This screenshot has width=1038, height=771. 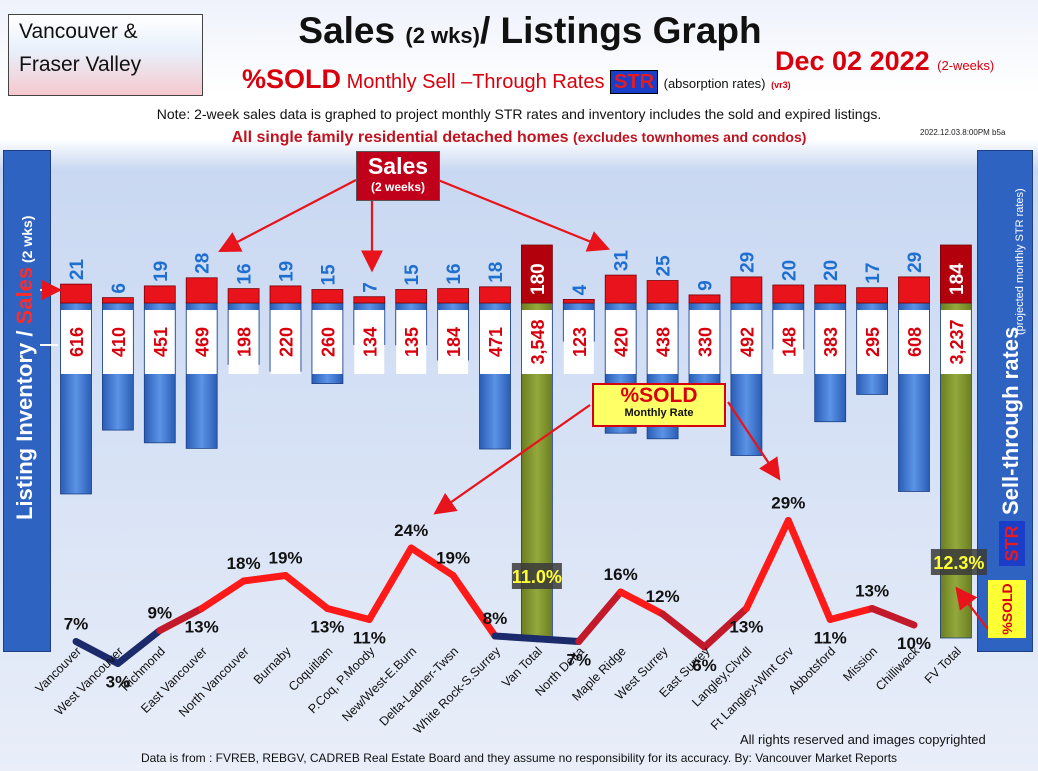 What do you see at coordinates (244, 563) in the screenshot?
I see `sold-value-label: 18%` at bounding box center [244, 563].